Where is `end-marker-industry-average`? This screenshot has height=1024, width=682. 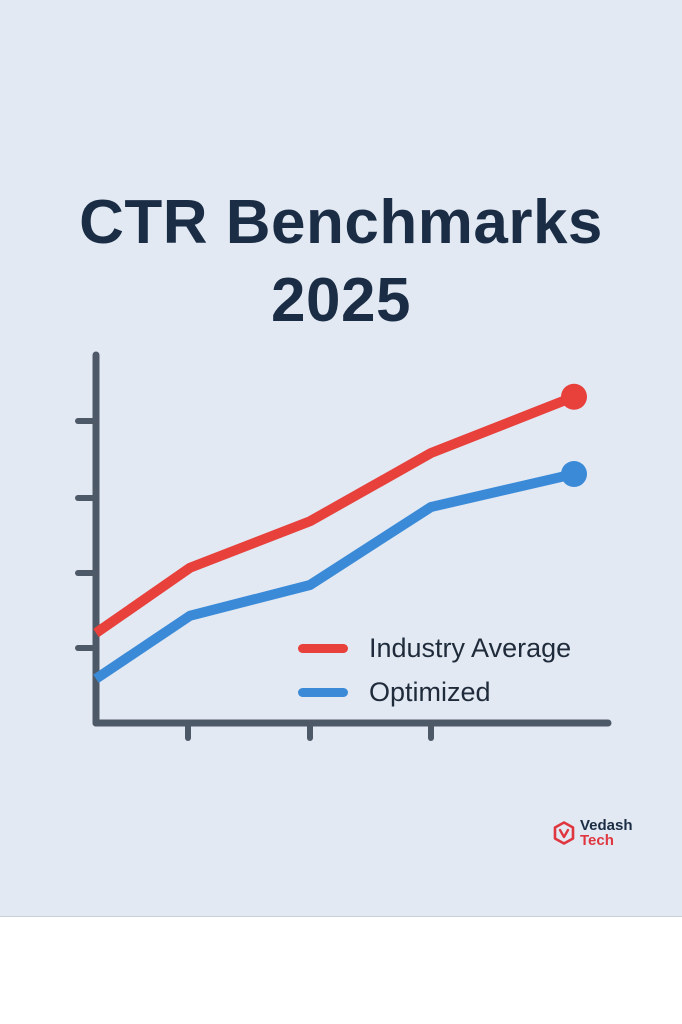
end-marker-industry-average is located at coordinates (574, 396).